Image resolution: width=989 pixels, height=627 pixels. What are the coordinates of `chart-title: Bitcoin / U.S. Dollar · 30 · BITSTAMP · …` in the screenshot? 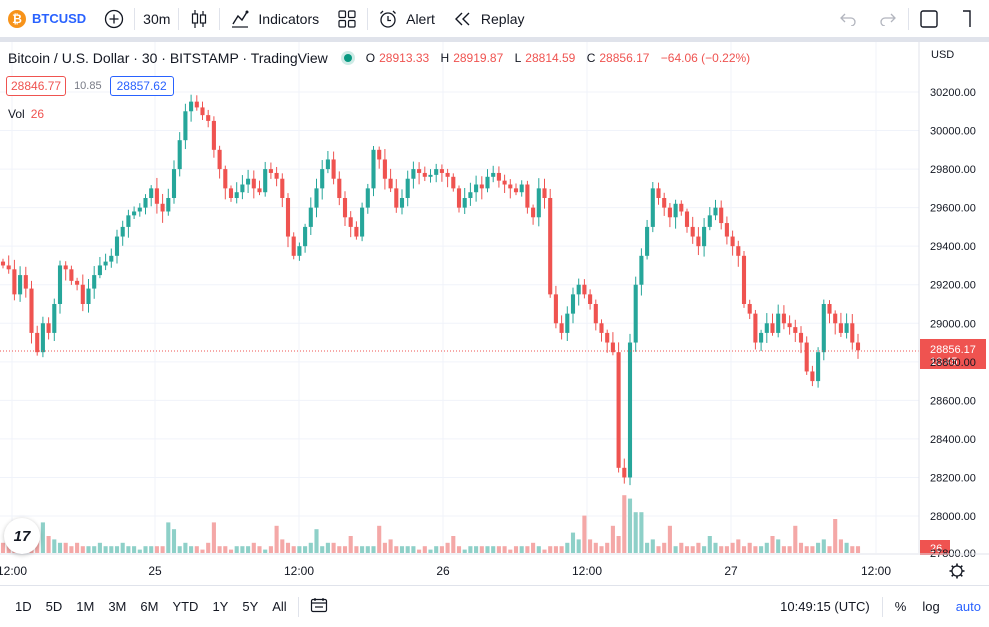 It's located at (168, 58).